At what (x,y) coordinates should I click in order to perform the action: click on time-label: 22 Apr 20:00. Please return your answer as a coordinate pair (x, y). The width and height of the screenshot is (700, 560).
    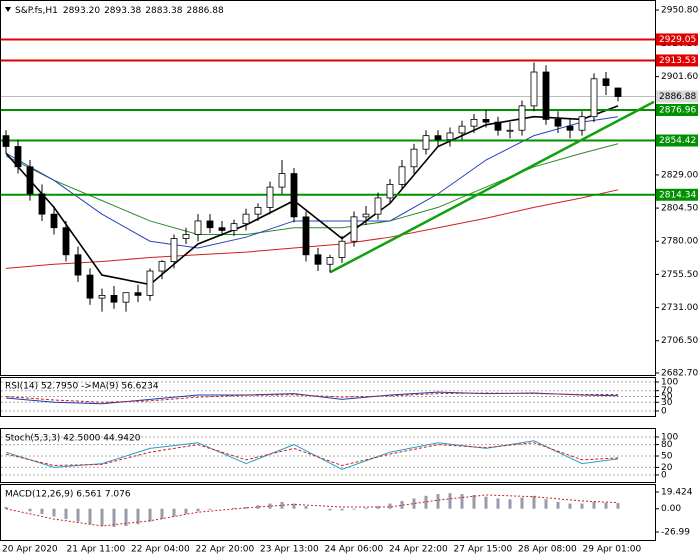
    Looking at the image, I should click on (225, 550).